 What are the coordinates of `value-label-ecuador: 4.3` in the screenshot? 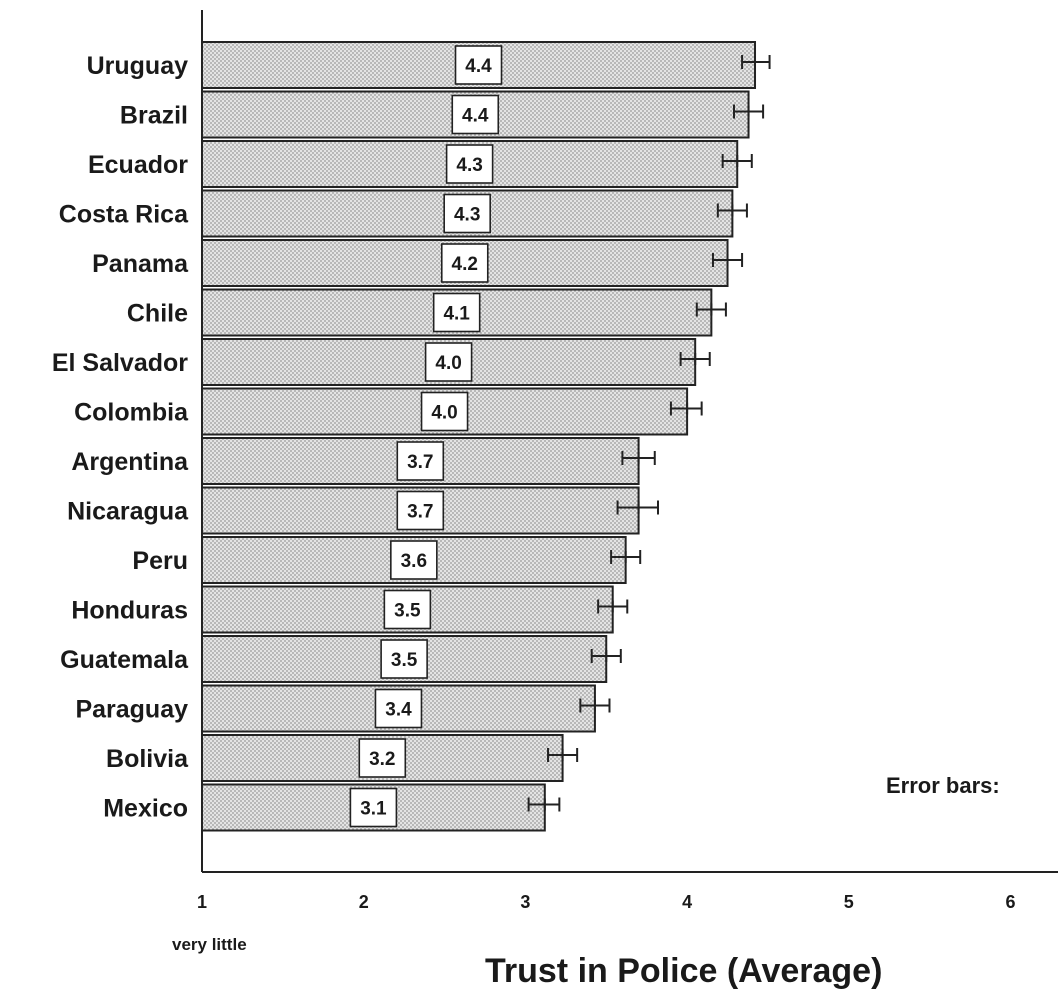 It's located at (469, 165).